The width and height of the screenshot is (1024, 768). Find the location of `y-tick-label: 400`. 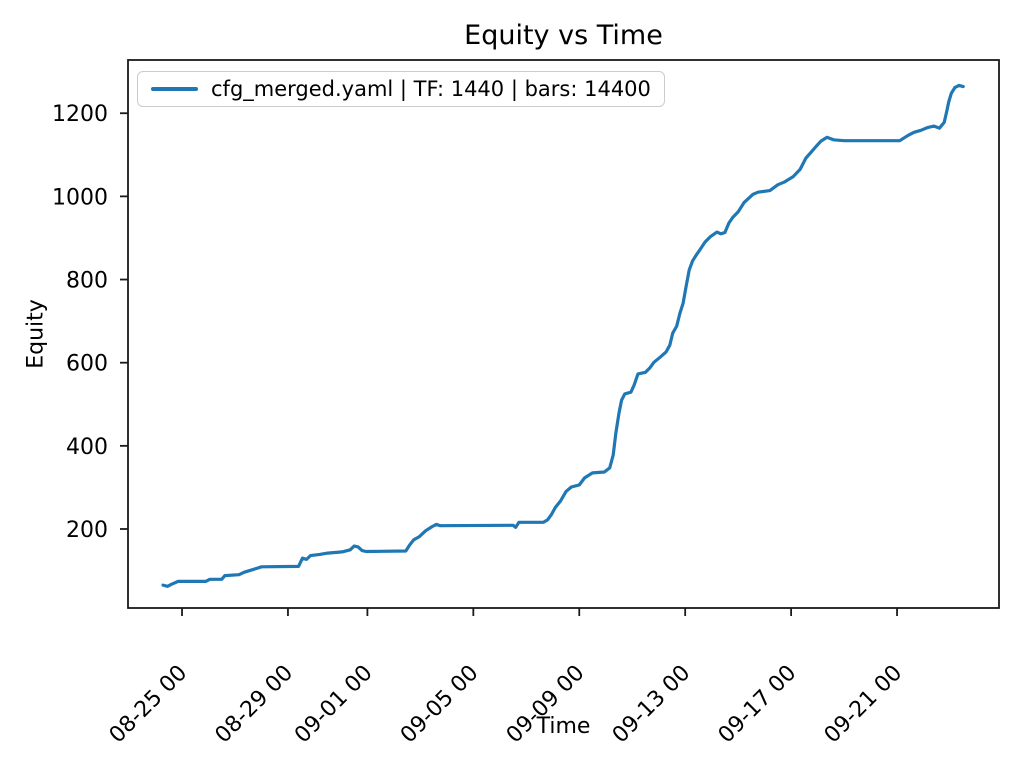

y-tick-label: 400 is located at coordinates (87, 447).